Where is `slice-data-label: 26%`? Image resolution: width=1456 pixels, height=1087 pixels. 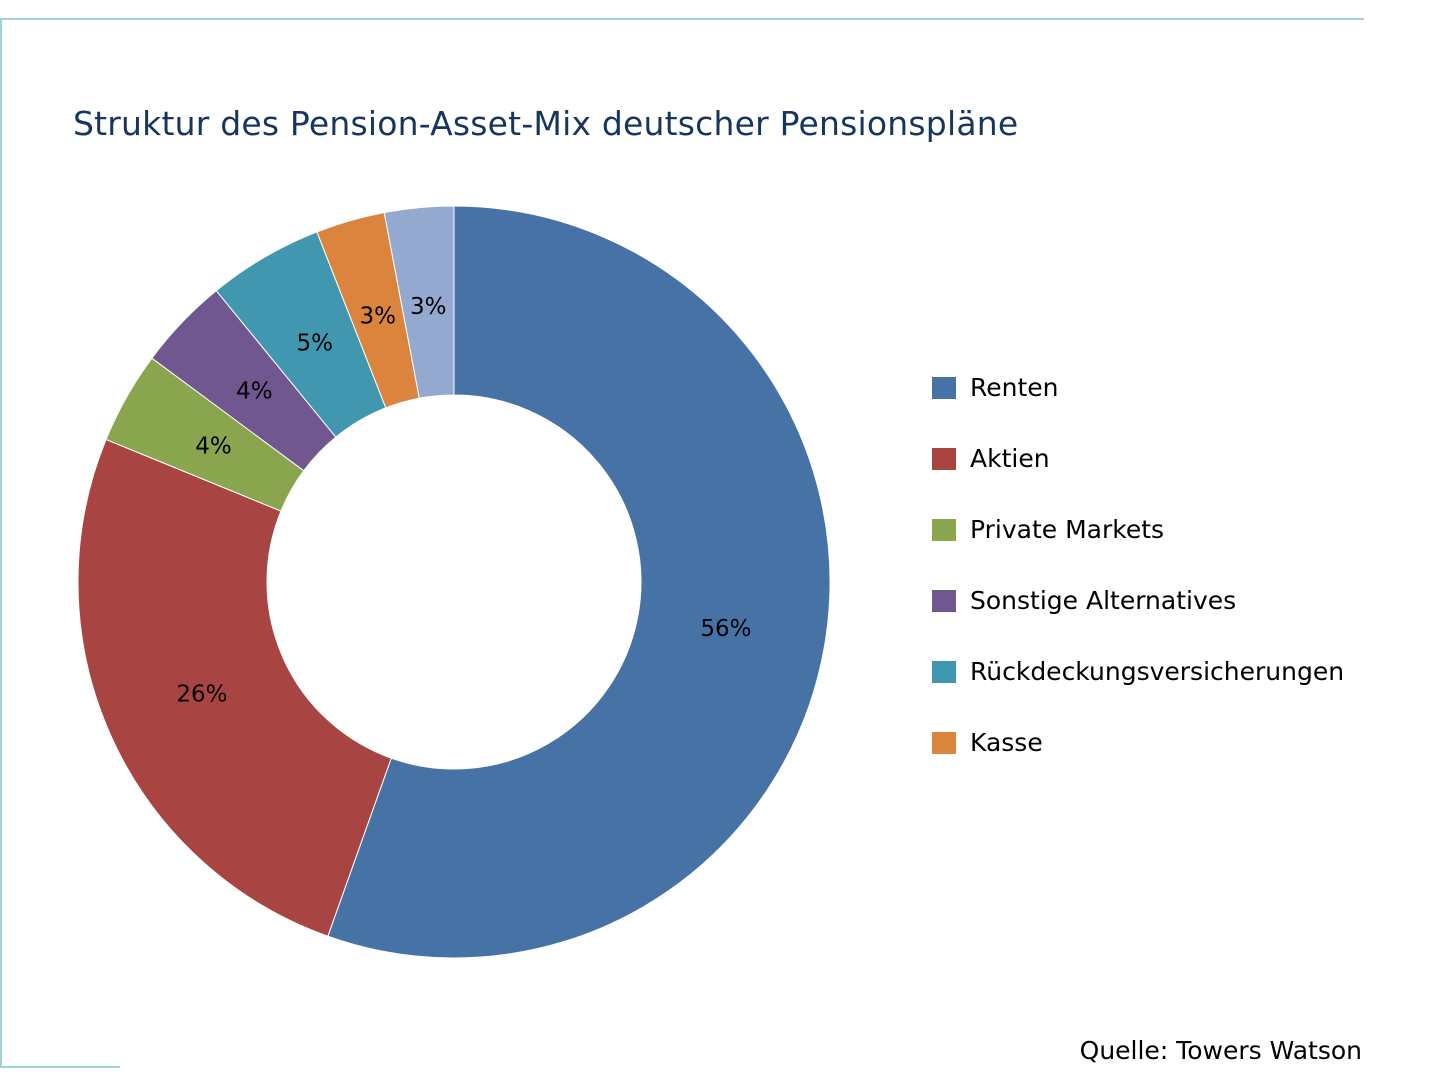
slice-data-label: 26% is located at coordinates (201, 695).